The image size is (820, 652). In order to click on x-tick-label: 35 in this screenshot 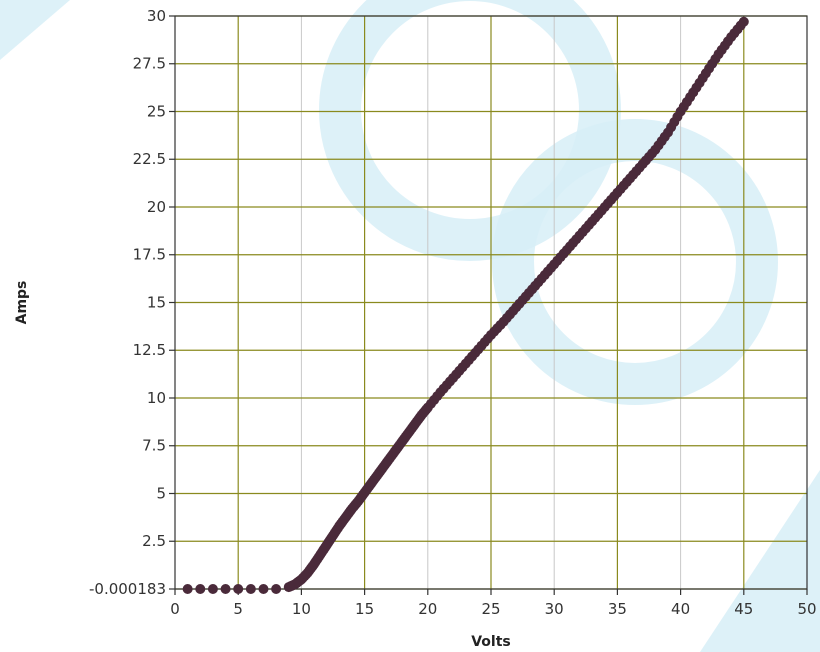, I will do `click(617, 609)`.